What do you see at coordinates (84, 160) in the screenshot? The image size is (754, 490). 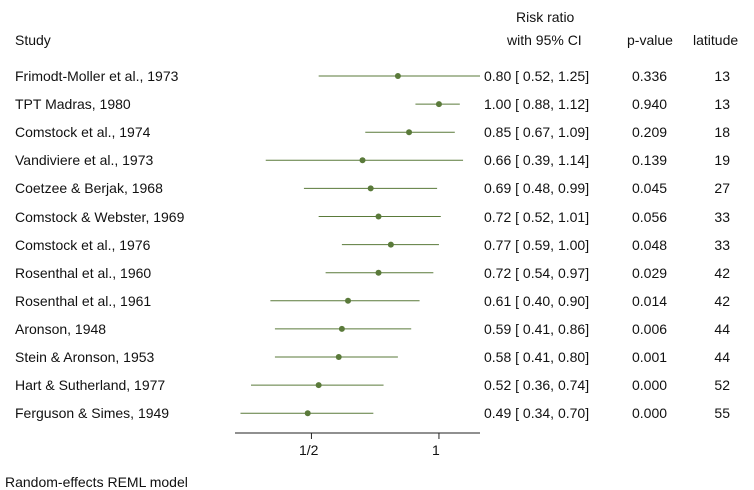 I see `study-label: Vandiviere et al., 1973` at bounding box center [84, 160].